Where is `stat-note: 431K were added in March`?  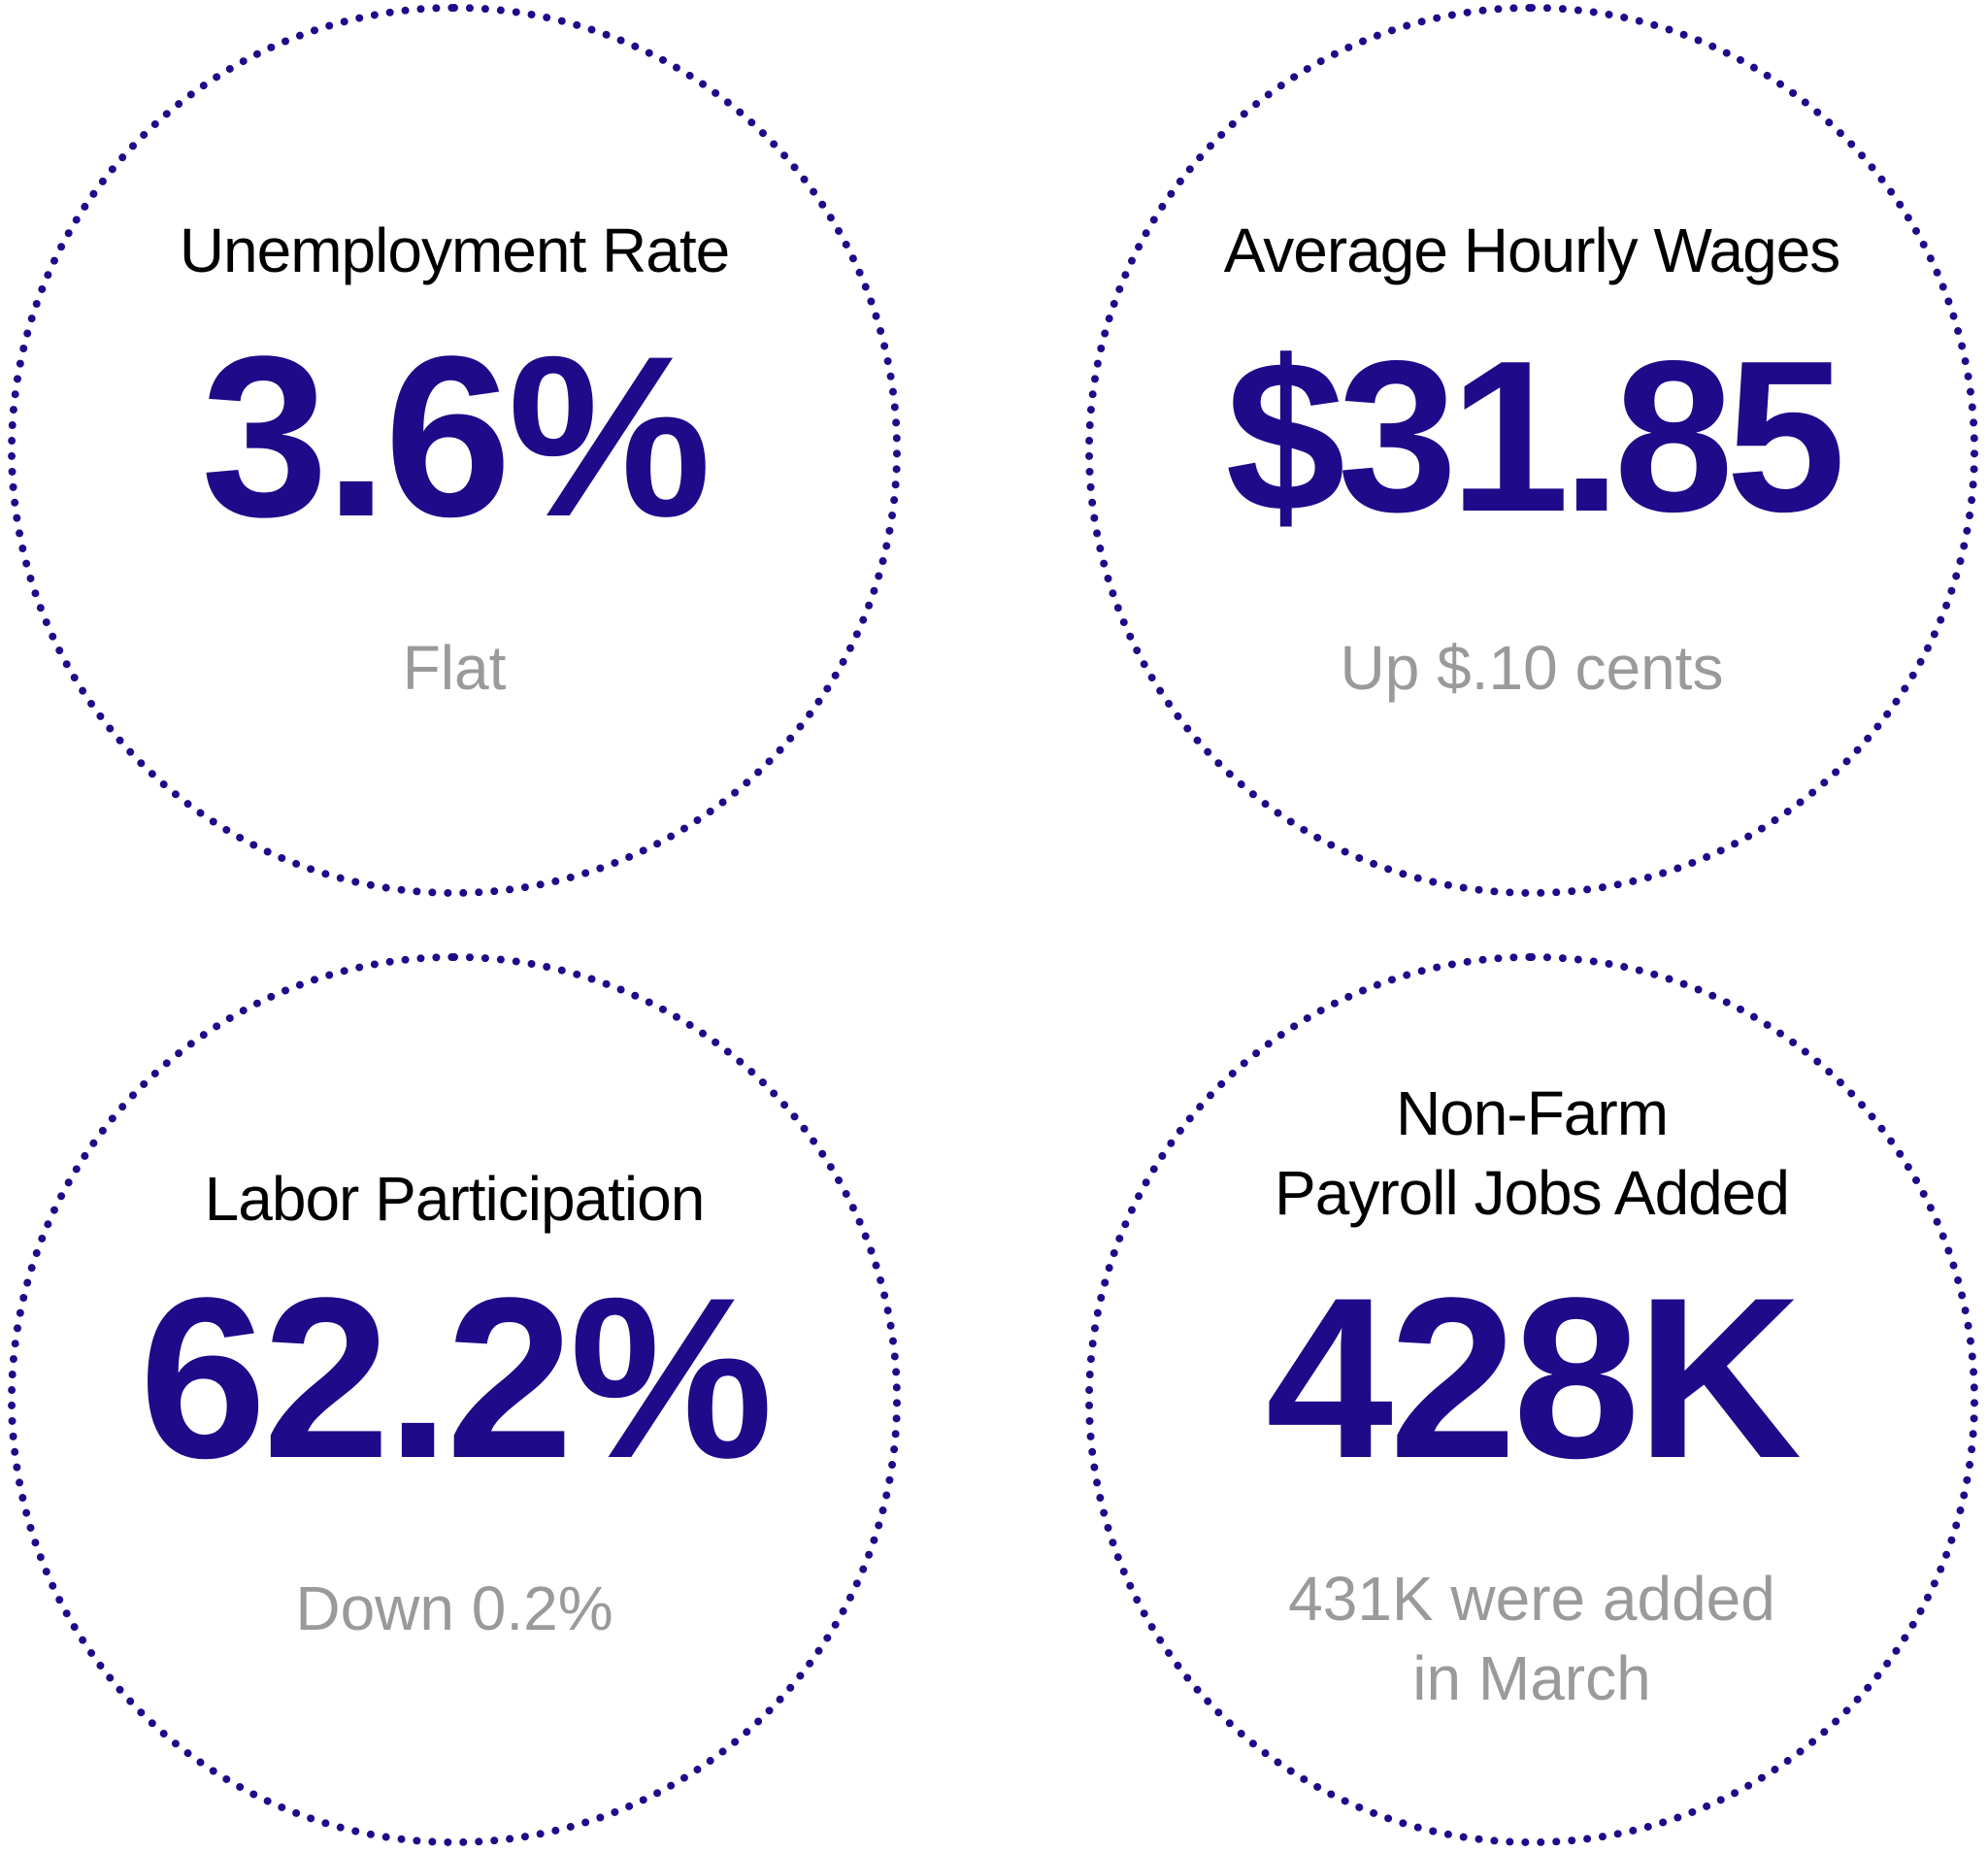 stat-note: 431K were added in March is located at coordinates (1532, 1639).